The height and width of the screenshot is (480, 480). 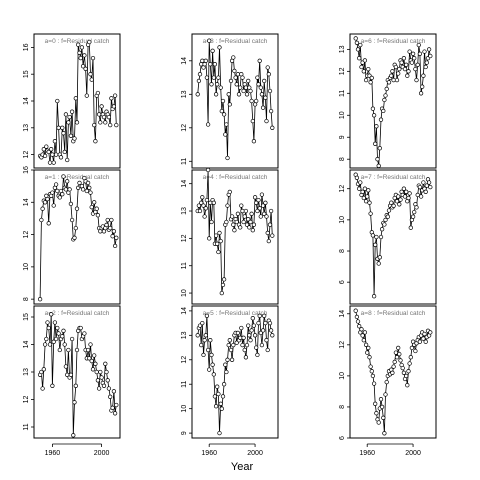 I want to click on series-line, so click(x=235, y=99).